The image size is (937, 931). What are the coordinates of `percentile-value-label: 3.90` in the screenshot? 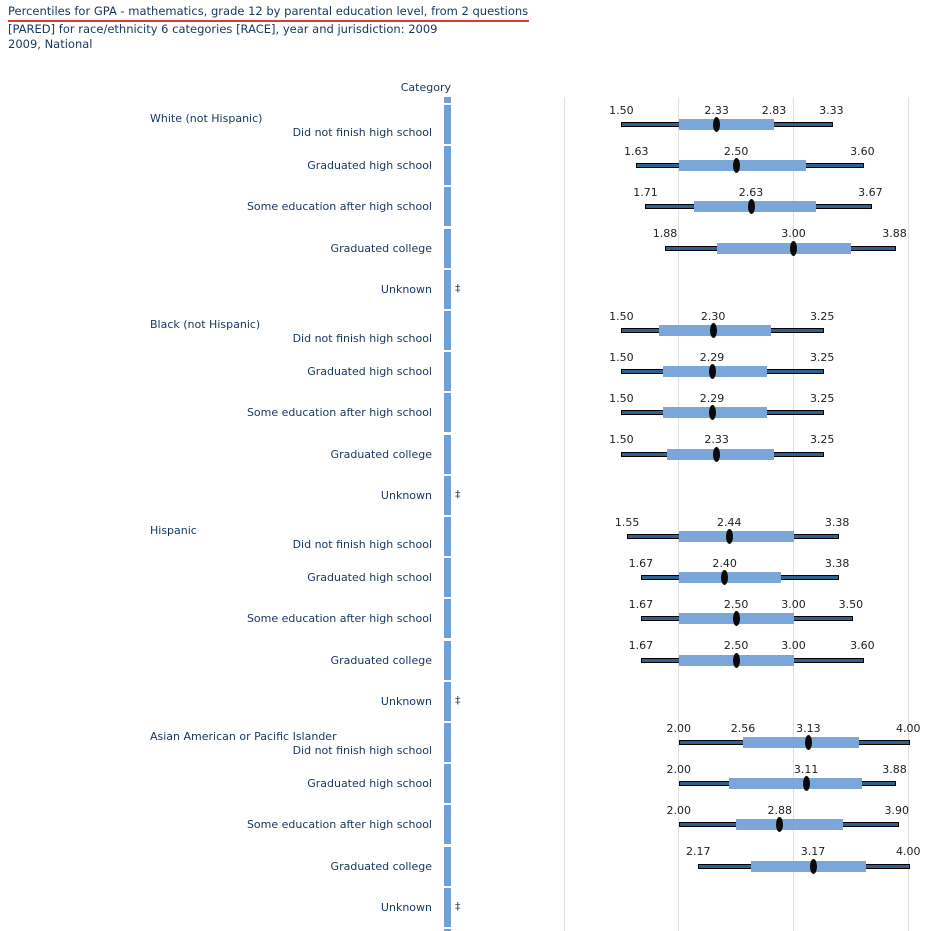 It's located at (897, 810).